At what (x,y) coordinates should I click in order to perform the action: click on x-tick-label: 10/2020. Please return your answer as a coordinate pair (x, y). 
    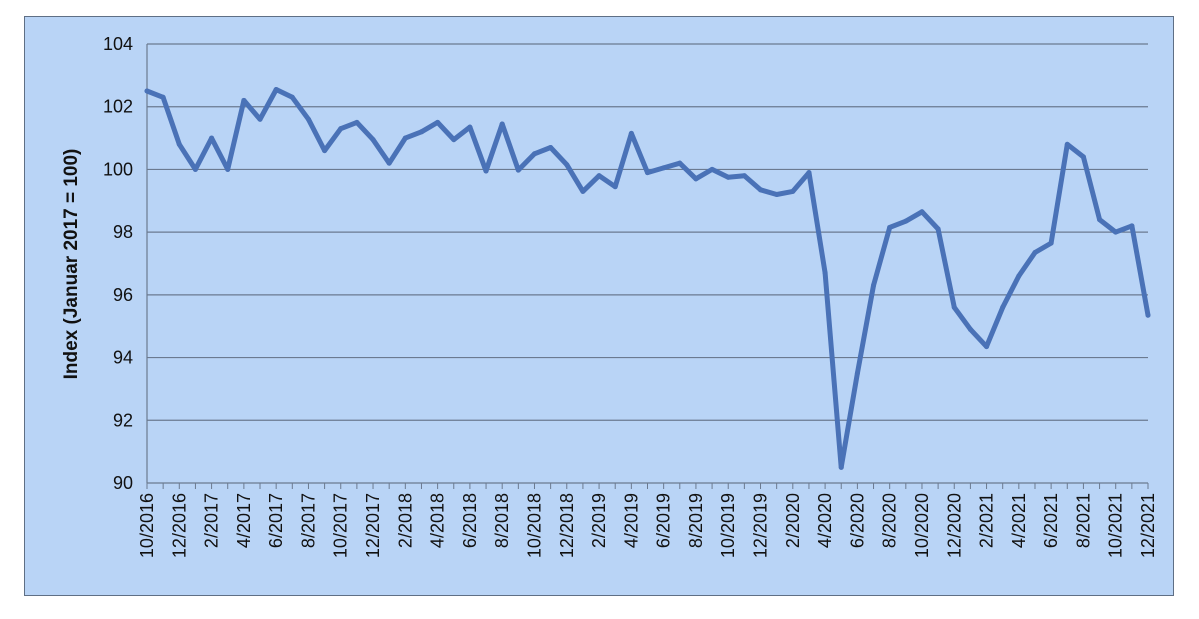
    Looking at the image, I should click on (922, 525).